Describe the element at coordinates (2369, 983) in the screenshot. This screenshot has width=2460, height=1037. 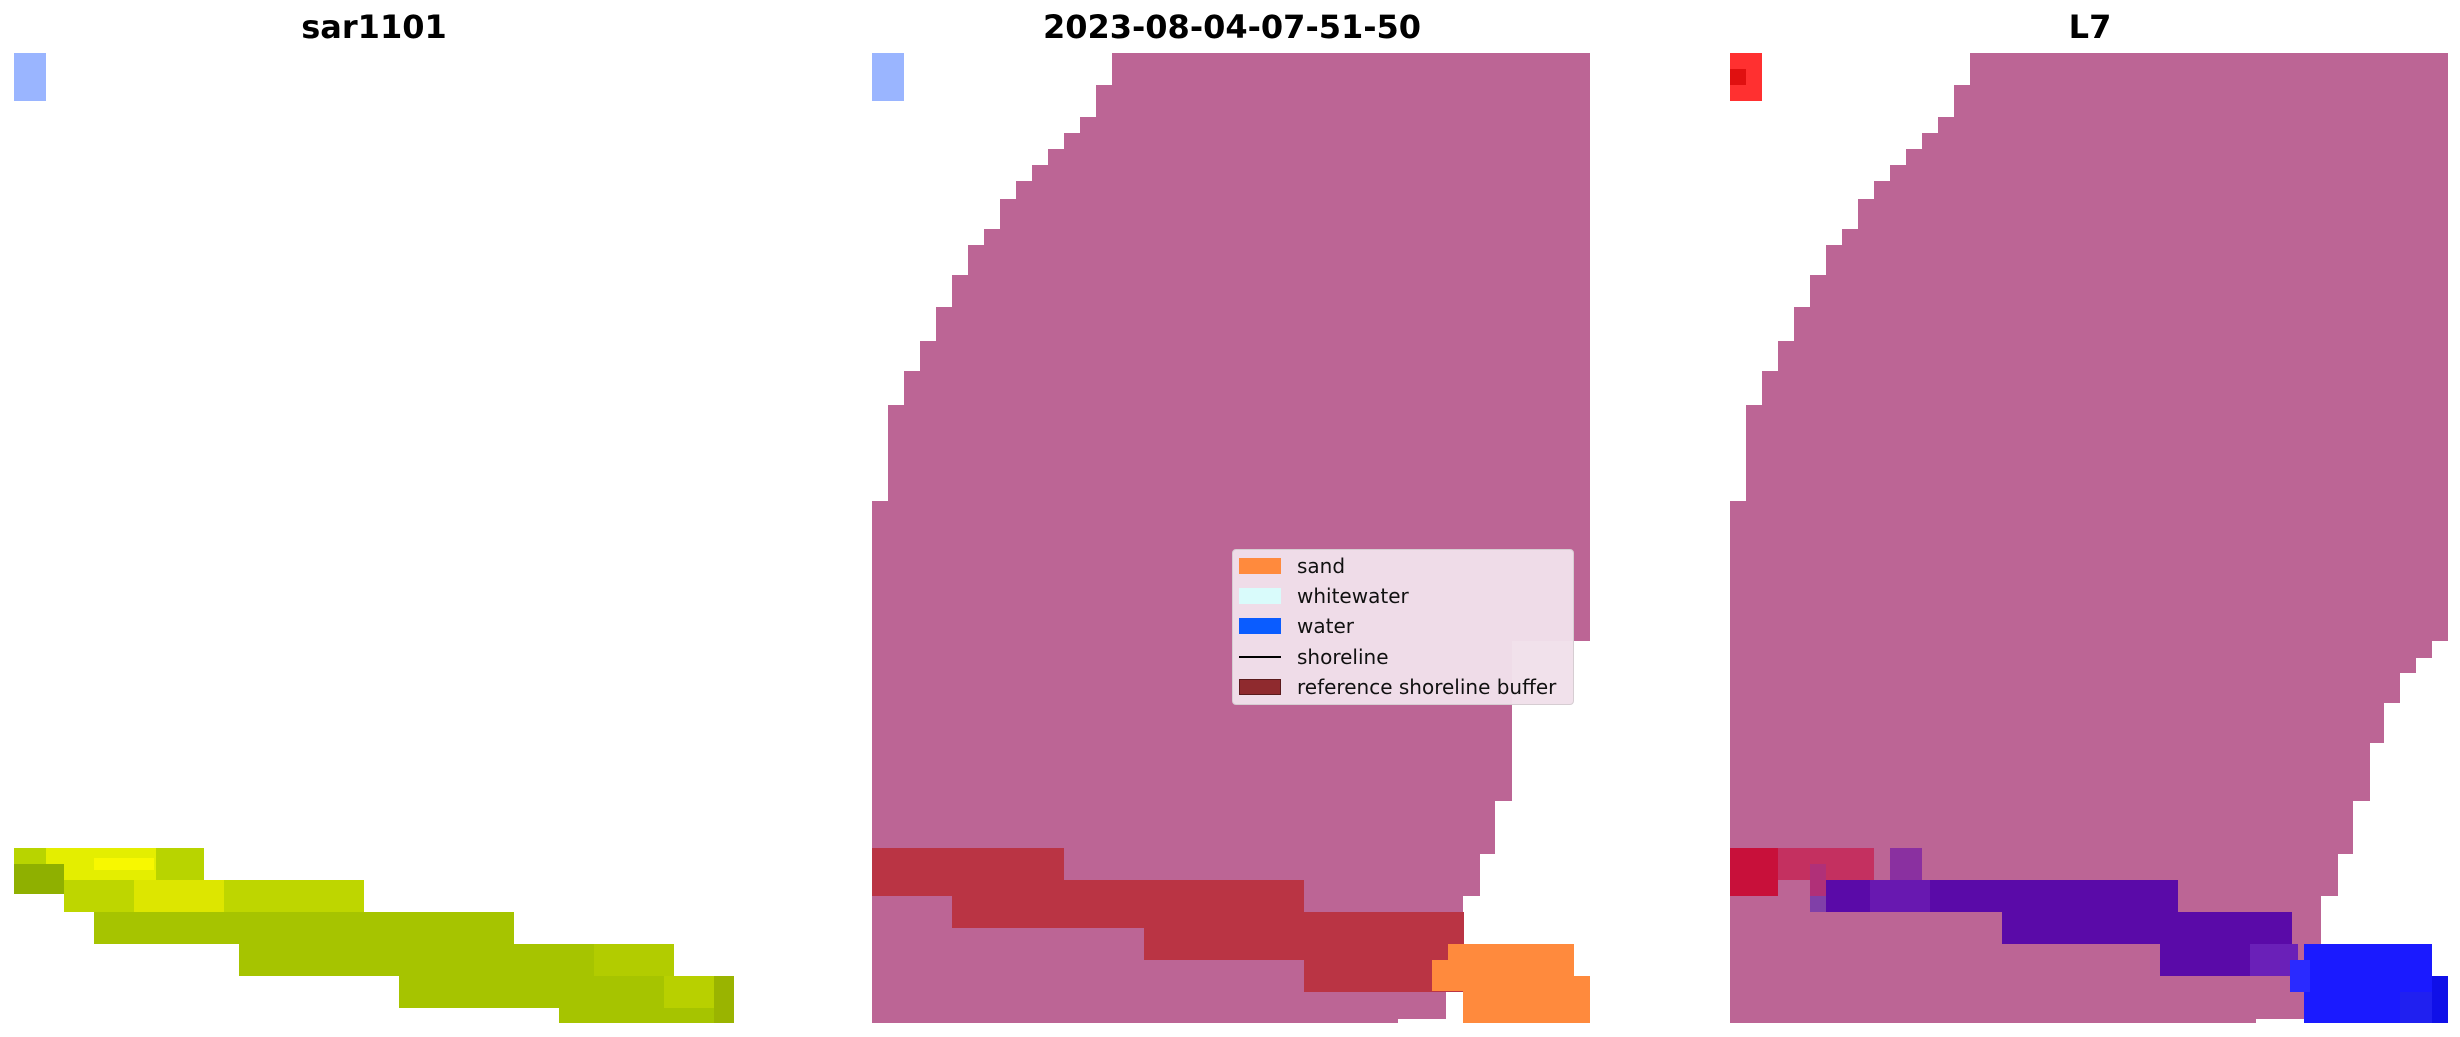
I see `l7-water-region` at that location.